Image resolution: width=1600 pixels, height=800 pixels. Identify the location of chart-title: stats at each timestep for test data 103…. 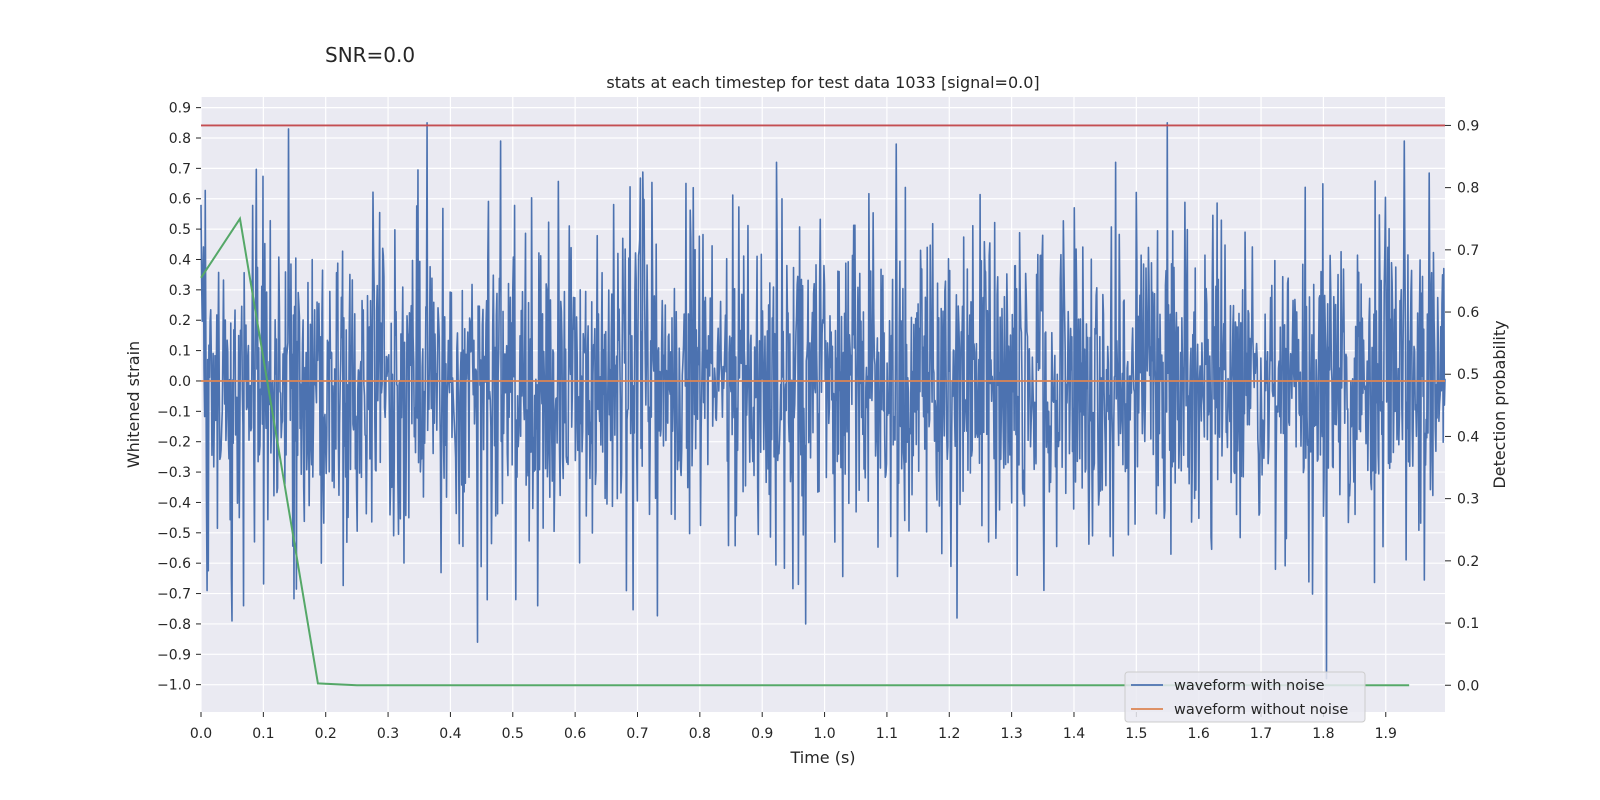
(822, 82).